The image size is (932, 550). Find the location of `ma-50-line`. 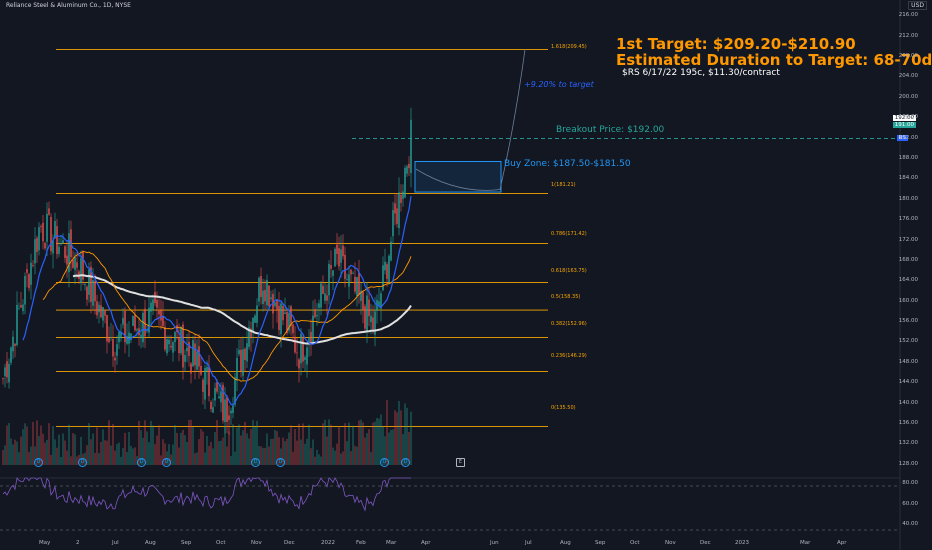

ma-50-line is located at coordinates (227, 316).